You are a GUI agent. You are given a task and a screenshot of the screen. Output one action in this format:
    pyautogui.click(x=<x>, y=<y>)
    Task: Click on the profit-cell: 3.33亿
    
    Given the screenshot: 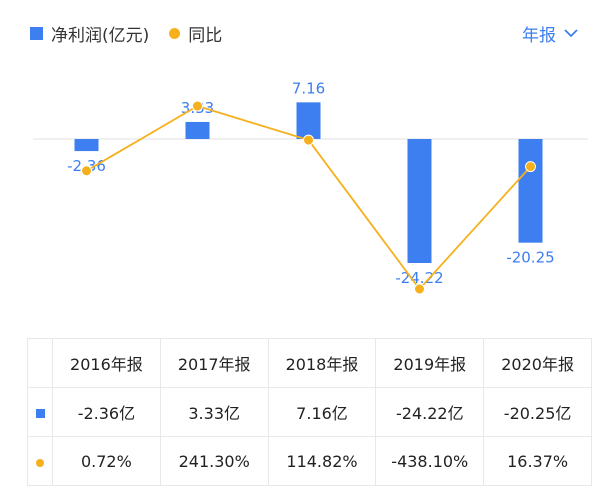 What is the action you would take?
    pyautogui.click(x=214, y=412)
    